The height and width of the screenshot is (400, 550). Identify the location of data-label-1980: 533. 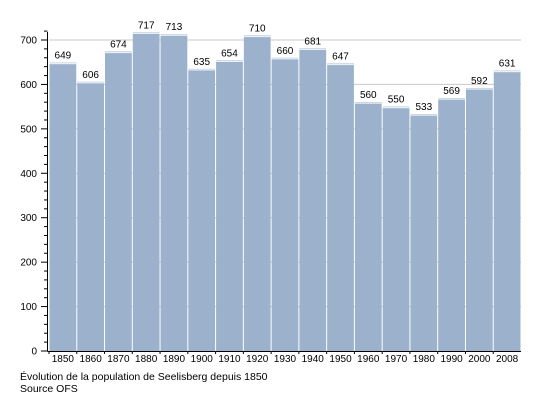
(423, 107).